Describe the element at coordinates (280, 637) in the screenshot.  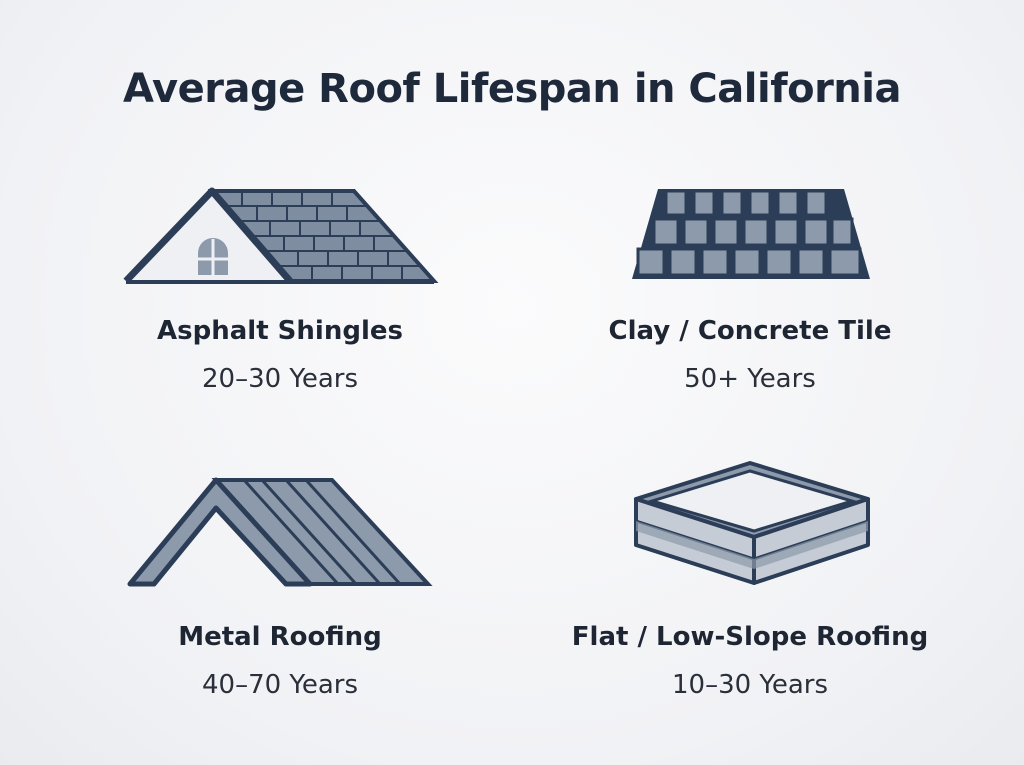
I see `item-label: Metal Roofing` at that location.